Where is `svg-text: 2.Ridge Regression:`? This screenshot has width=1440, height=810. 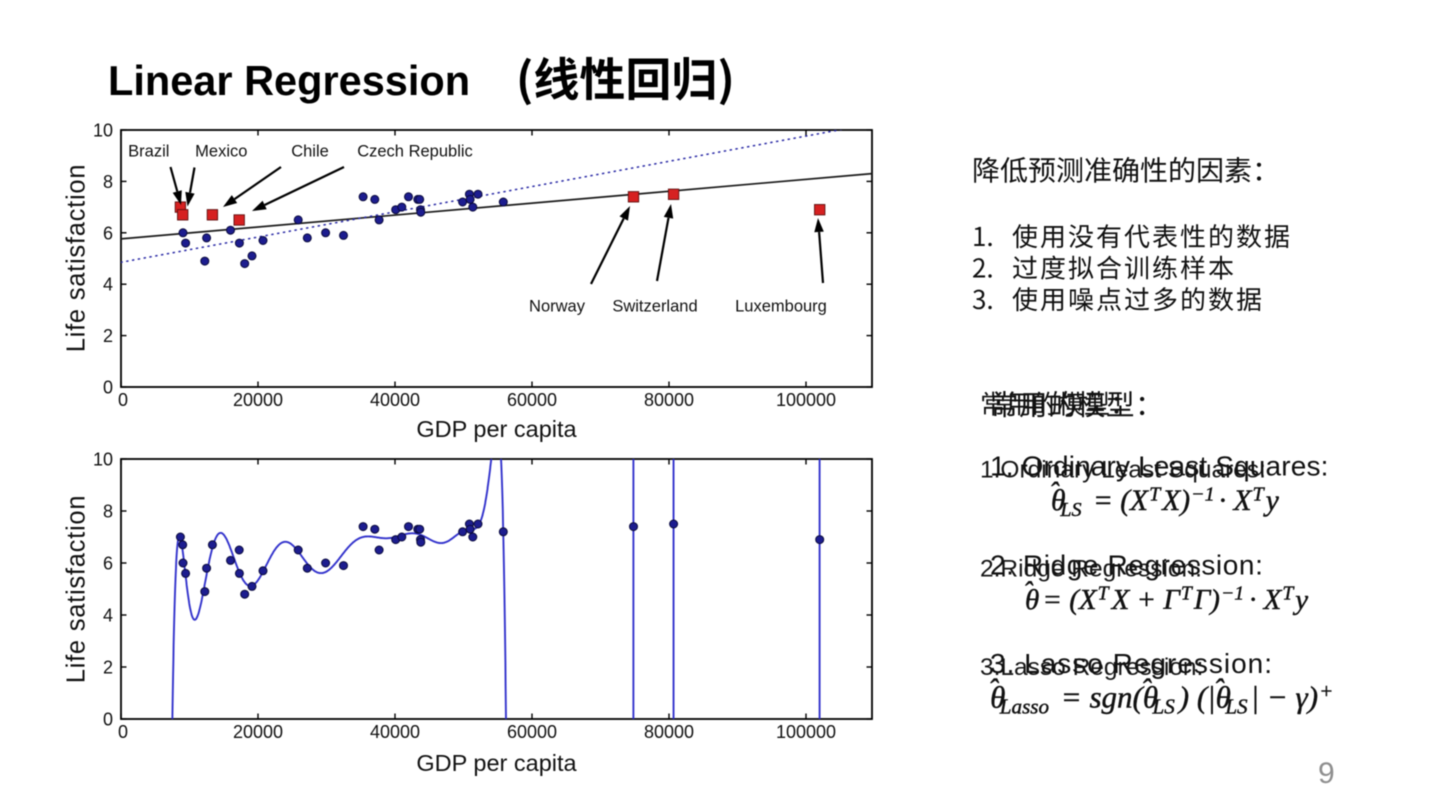 svg-text: 2.Ridge Regression: is located at coordinates (1091, 569).